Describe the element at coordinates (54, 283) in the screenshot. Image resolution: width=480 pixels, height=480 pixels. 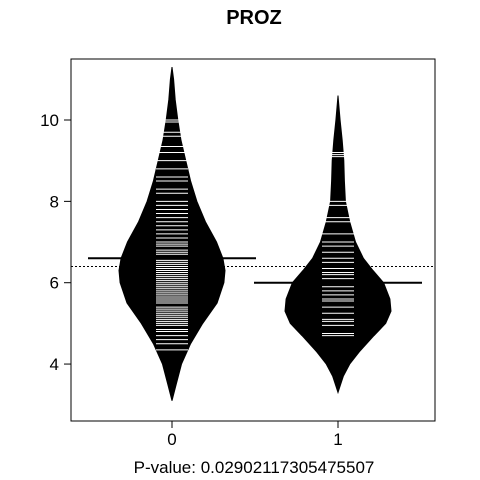
I see `y-tick-label: 6` at that location.